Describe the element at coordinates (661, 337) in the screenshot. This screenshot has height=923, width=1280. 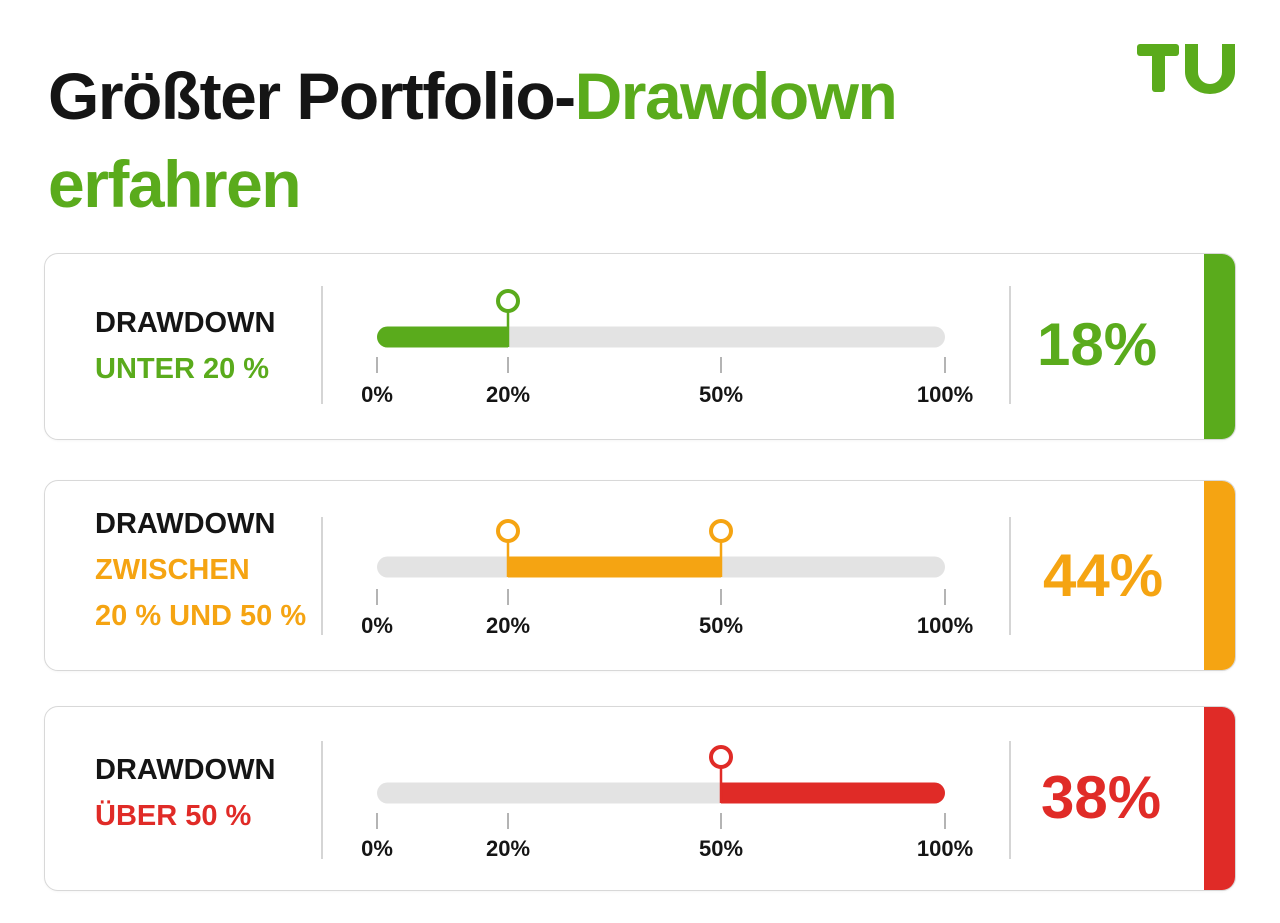
I see `scale-track` at that location.